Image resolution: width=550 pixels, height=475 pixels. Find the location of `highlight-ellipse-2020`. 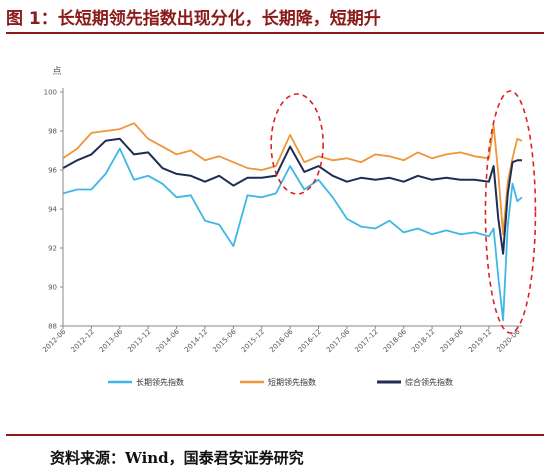

highlight-ellipse-2020 is located at coordinates (510, 212).